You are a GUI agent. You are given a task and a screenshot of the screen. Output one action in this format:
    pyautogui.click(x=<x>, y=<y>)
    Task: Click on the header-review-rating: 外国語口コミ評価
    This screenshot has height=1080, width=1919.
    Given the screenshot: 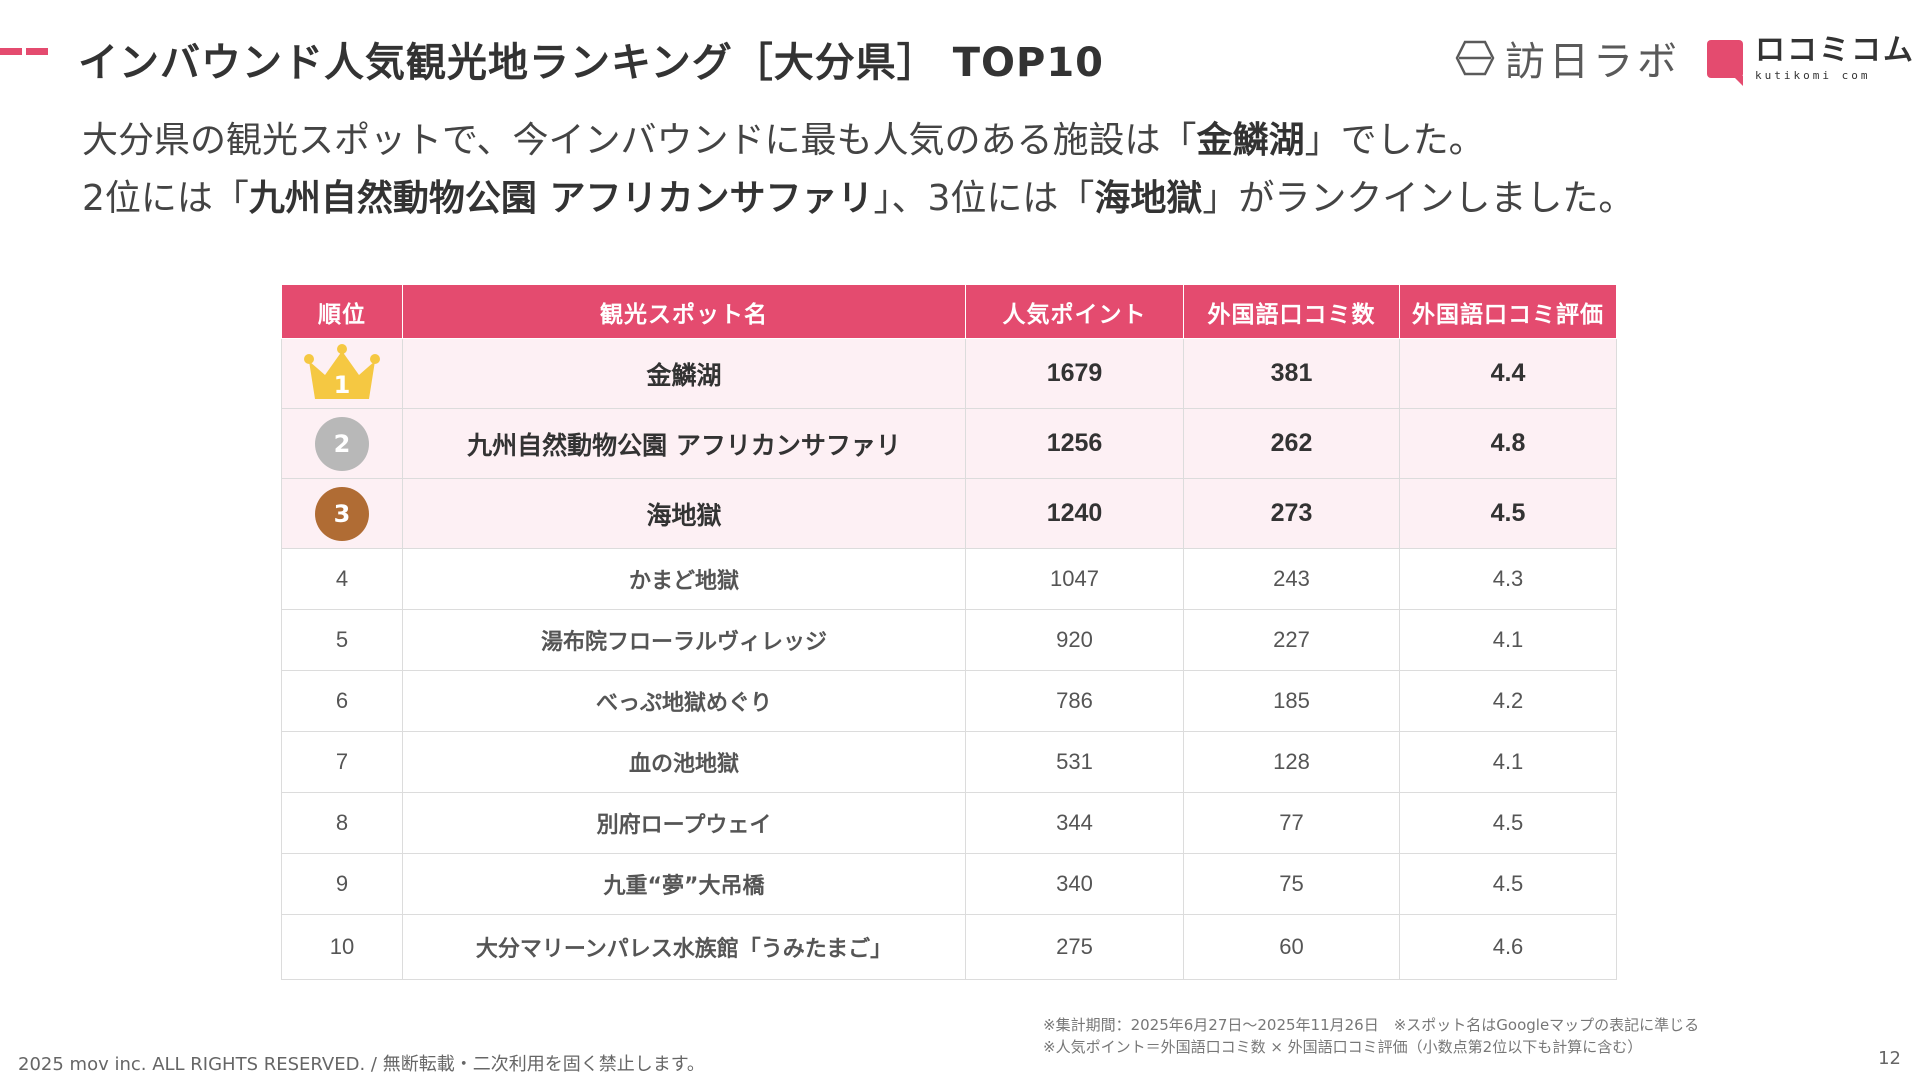 What is the action you would take?
    pyautogui.click(x=1508, y=311)
    